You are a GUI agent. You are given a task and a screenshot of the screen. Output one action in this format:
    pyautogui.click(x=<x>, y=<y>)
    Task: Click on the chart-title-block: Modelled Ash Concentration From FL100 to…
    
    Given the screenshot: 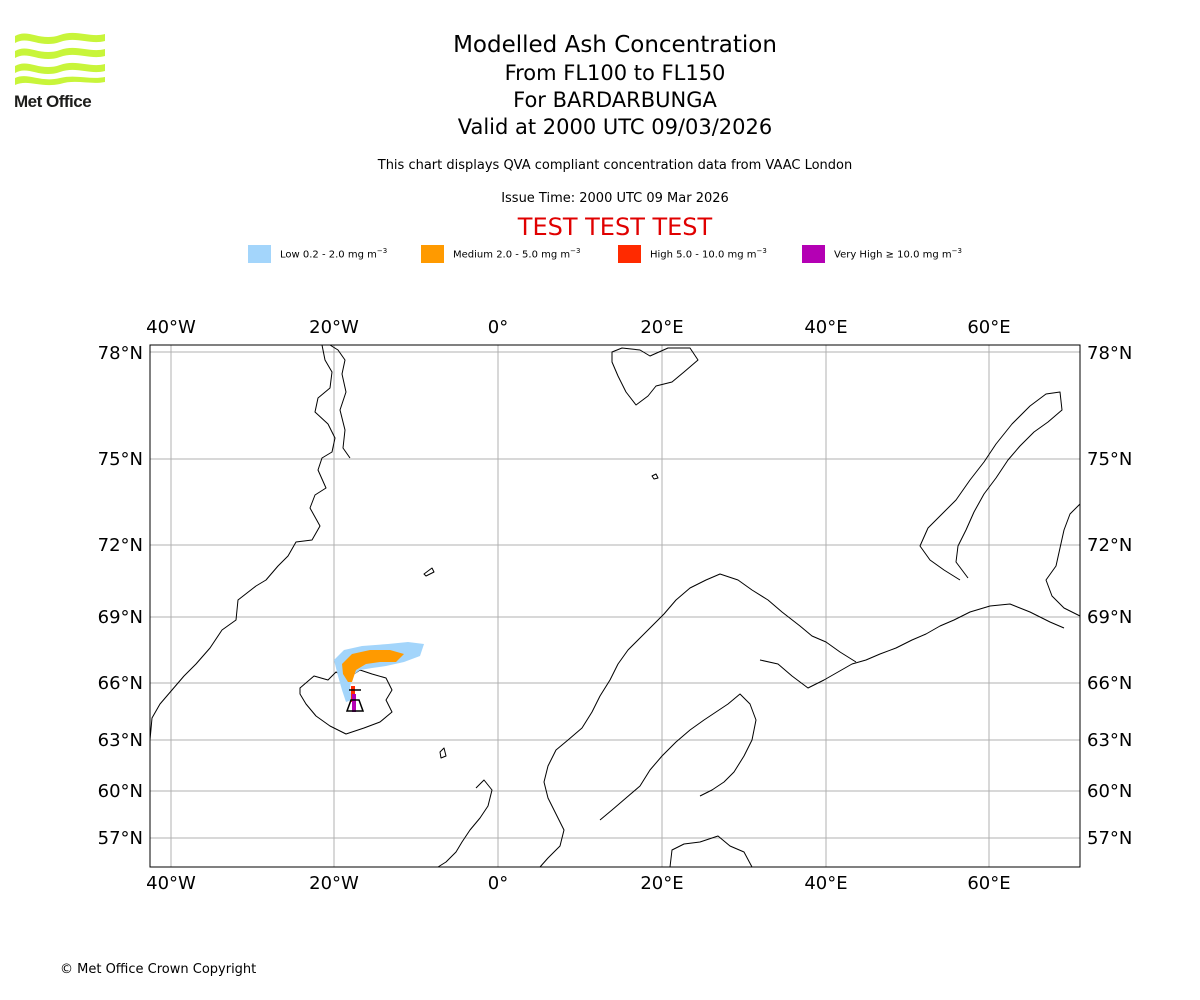 What is the action you would take?
    pyautogui.click(x=615, y=85)
    